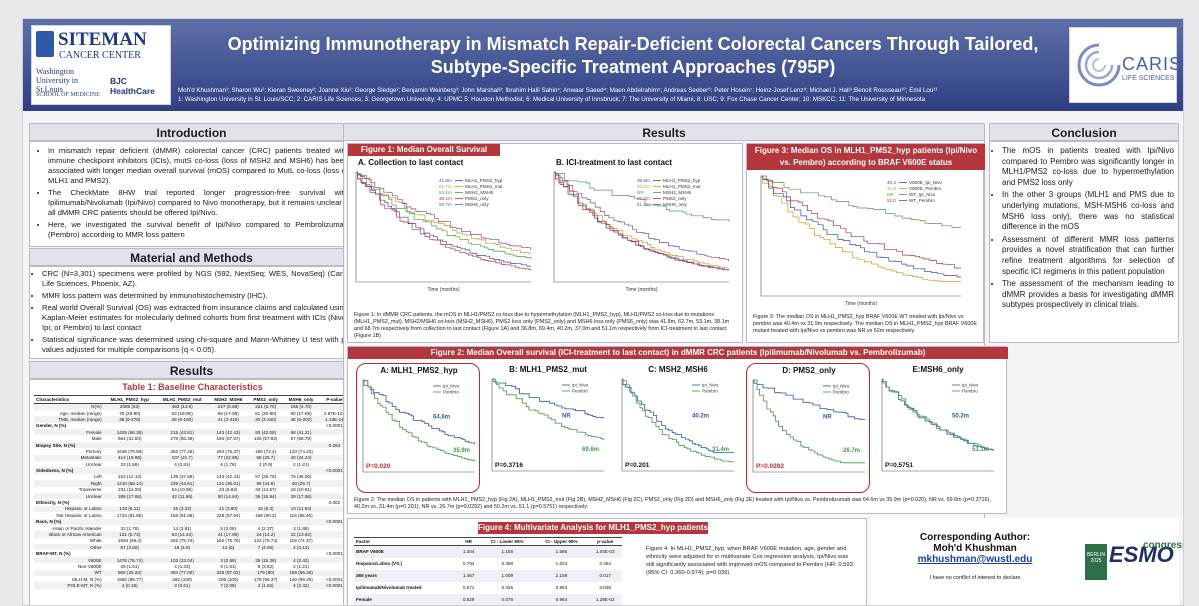  What do you see at coordinates (561, 575) in the screenshot?
I see `mv-cell: 2.159` at bounding box center [561, 575].